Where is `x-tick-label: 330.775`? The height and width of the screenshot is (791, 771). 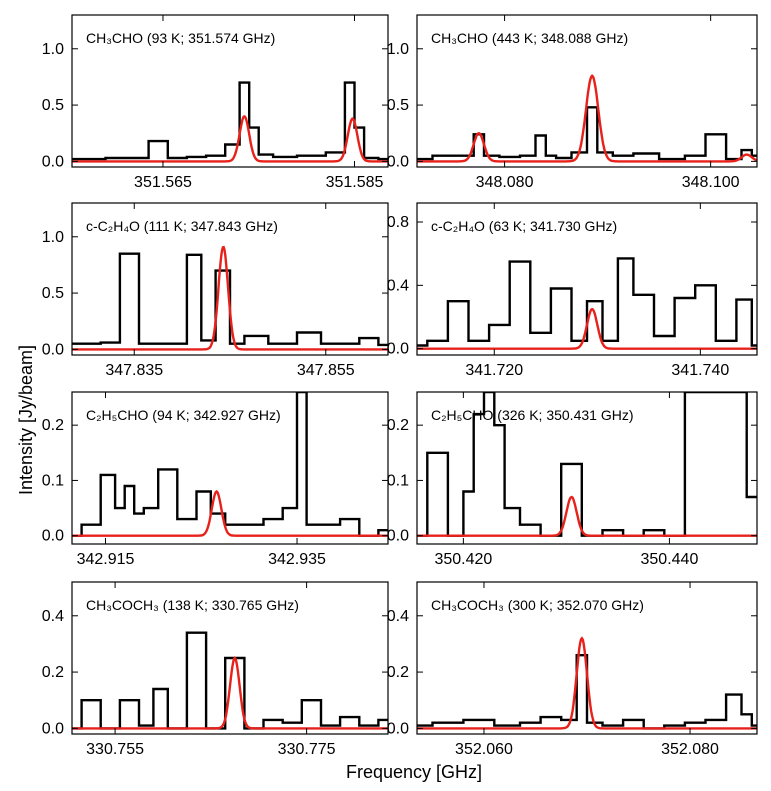 x-tick-label: 330.775 is located at coordinates (307, 749).